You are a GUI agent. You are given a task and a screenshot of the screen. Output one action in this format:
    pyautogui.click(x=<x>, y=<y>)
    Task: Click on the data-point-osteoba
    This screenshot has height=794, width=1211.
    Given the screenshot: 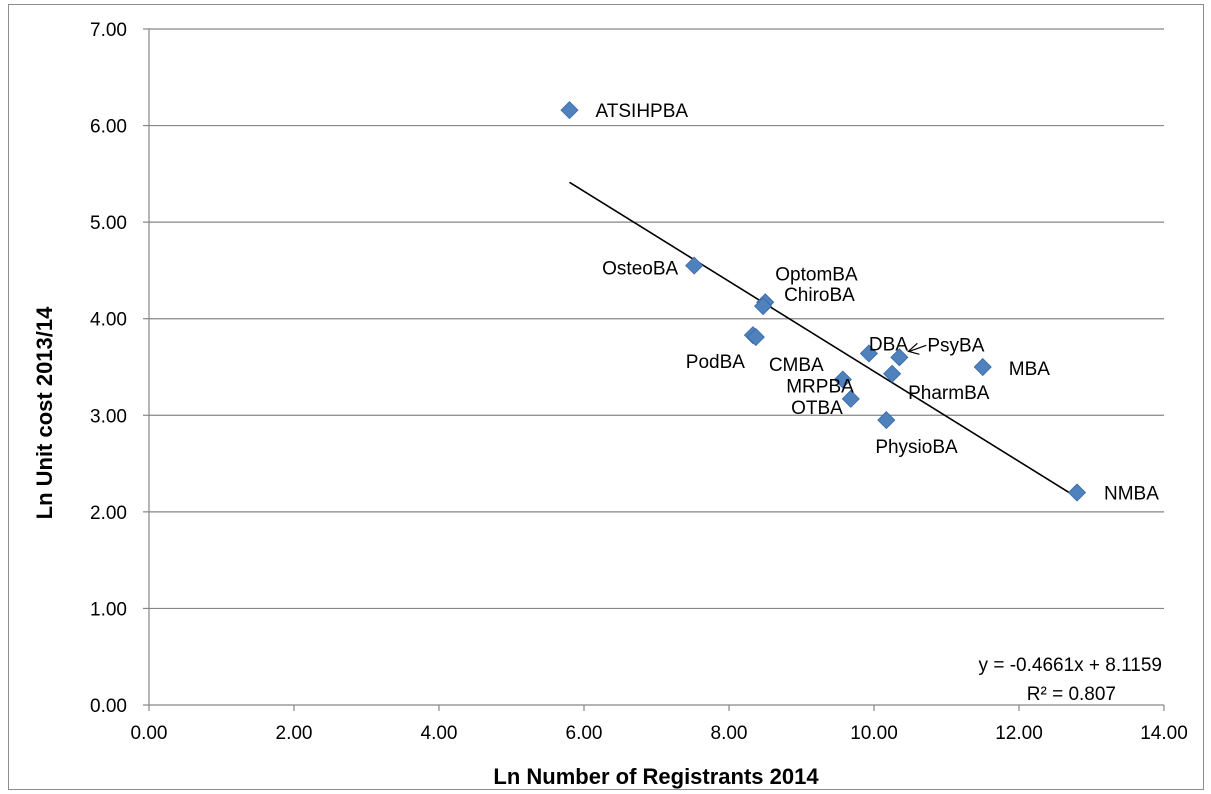 What is the action you would take?
    pyautogui.click(x=694, y=265)
    